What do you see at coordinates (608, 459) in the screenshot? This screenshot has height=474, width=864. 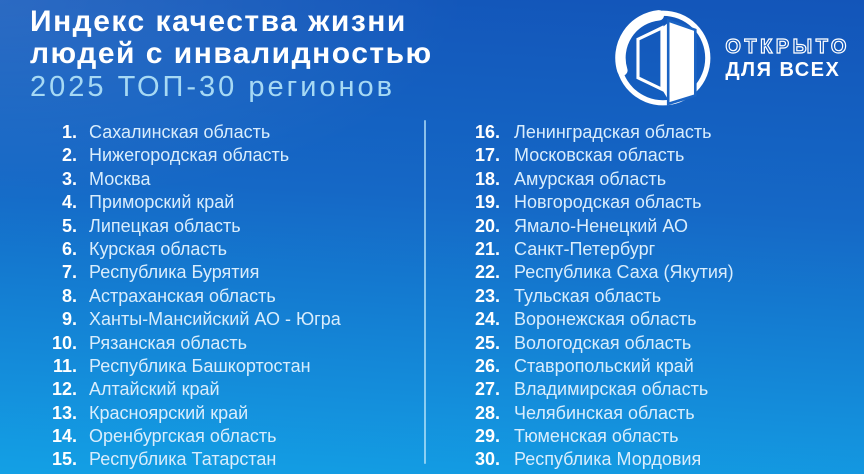 I see `region-name: Республика Мордовия` at bounding box center [608, 459].